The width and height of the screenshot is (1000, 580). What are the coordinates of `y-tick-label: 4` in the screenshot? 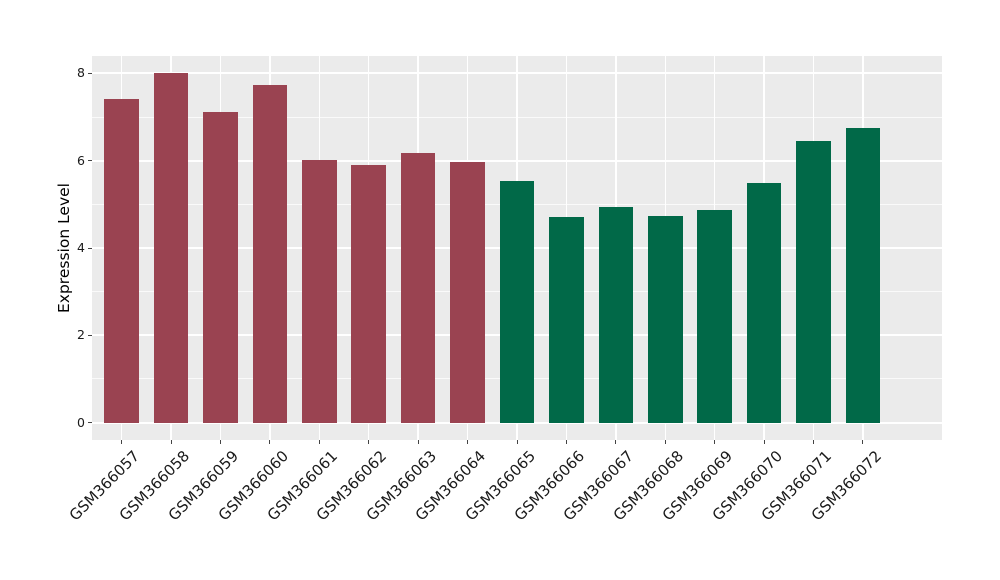 It's located at (81, 247).